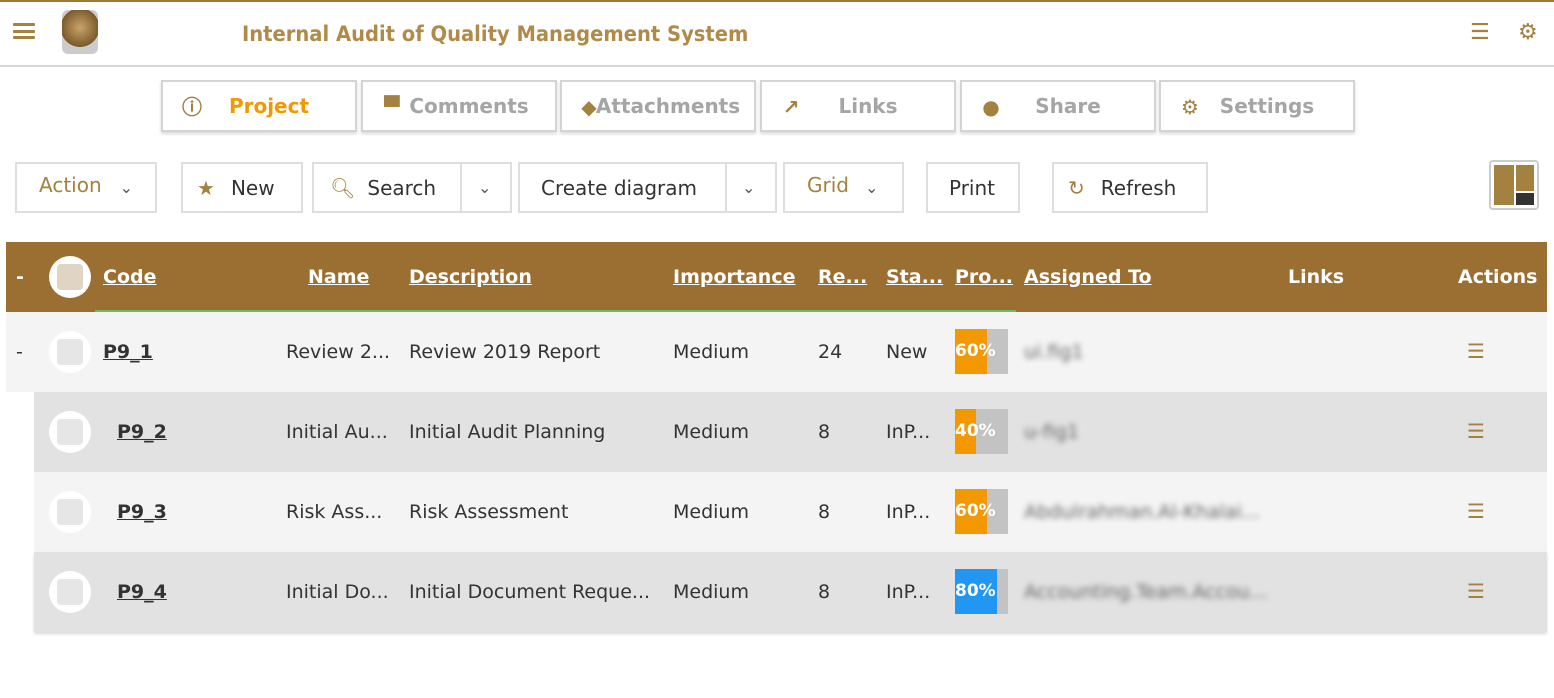 This screenshot has height=698, width=1554. I want to click on code-link: P9_3, so click(142, 512).